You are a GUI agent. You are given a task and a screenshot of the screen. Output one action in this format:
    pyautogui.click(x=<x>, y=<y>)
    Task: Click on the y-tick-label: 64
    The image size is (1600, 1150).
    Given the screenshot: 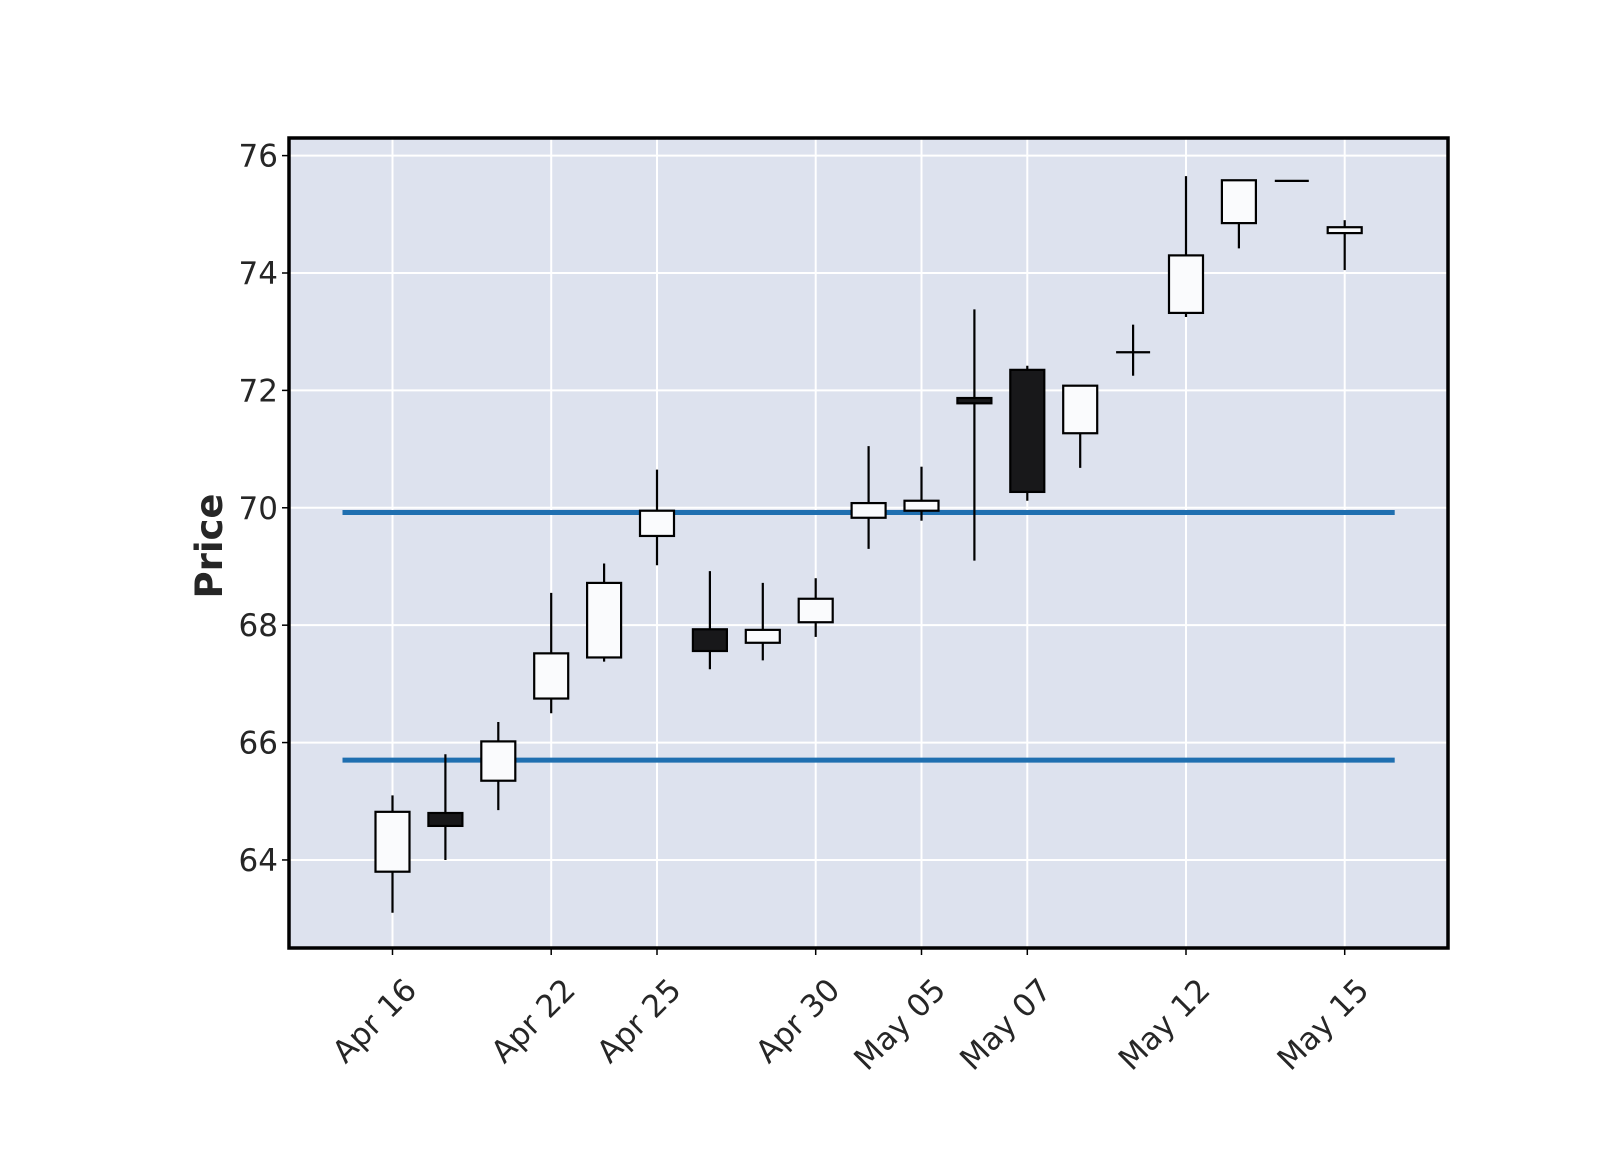 What is the action you would take?
    pyautogui.click(x=258, y=861)
    